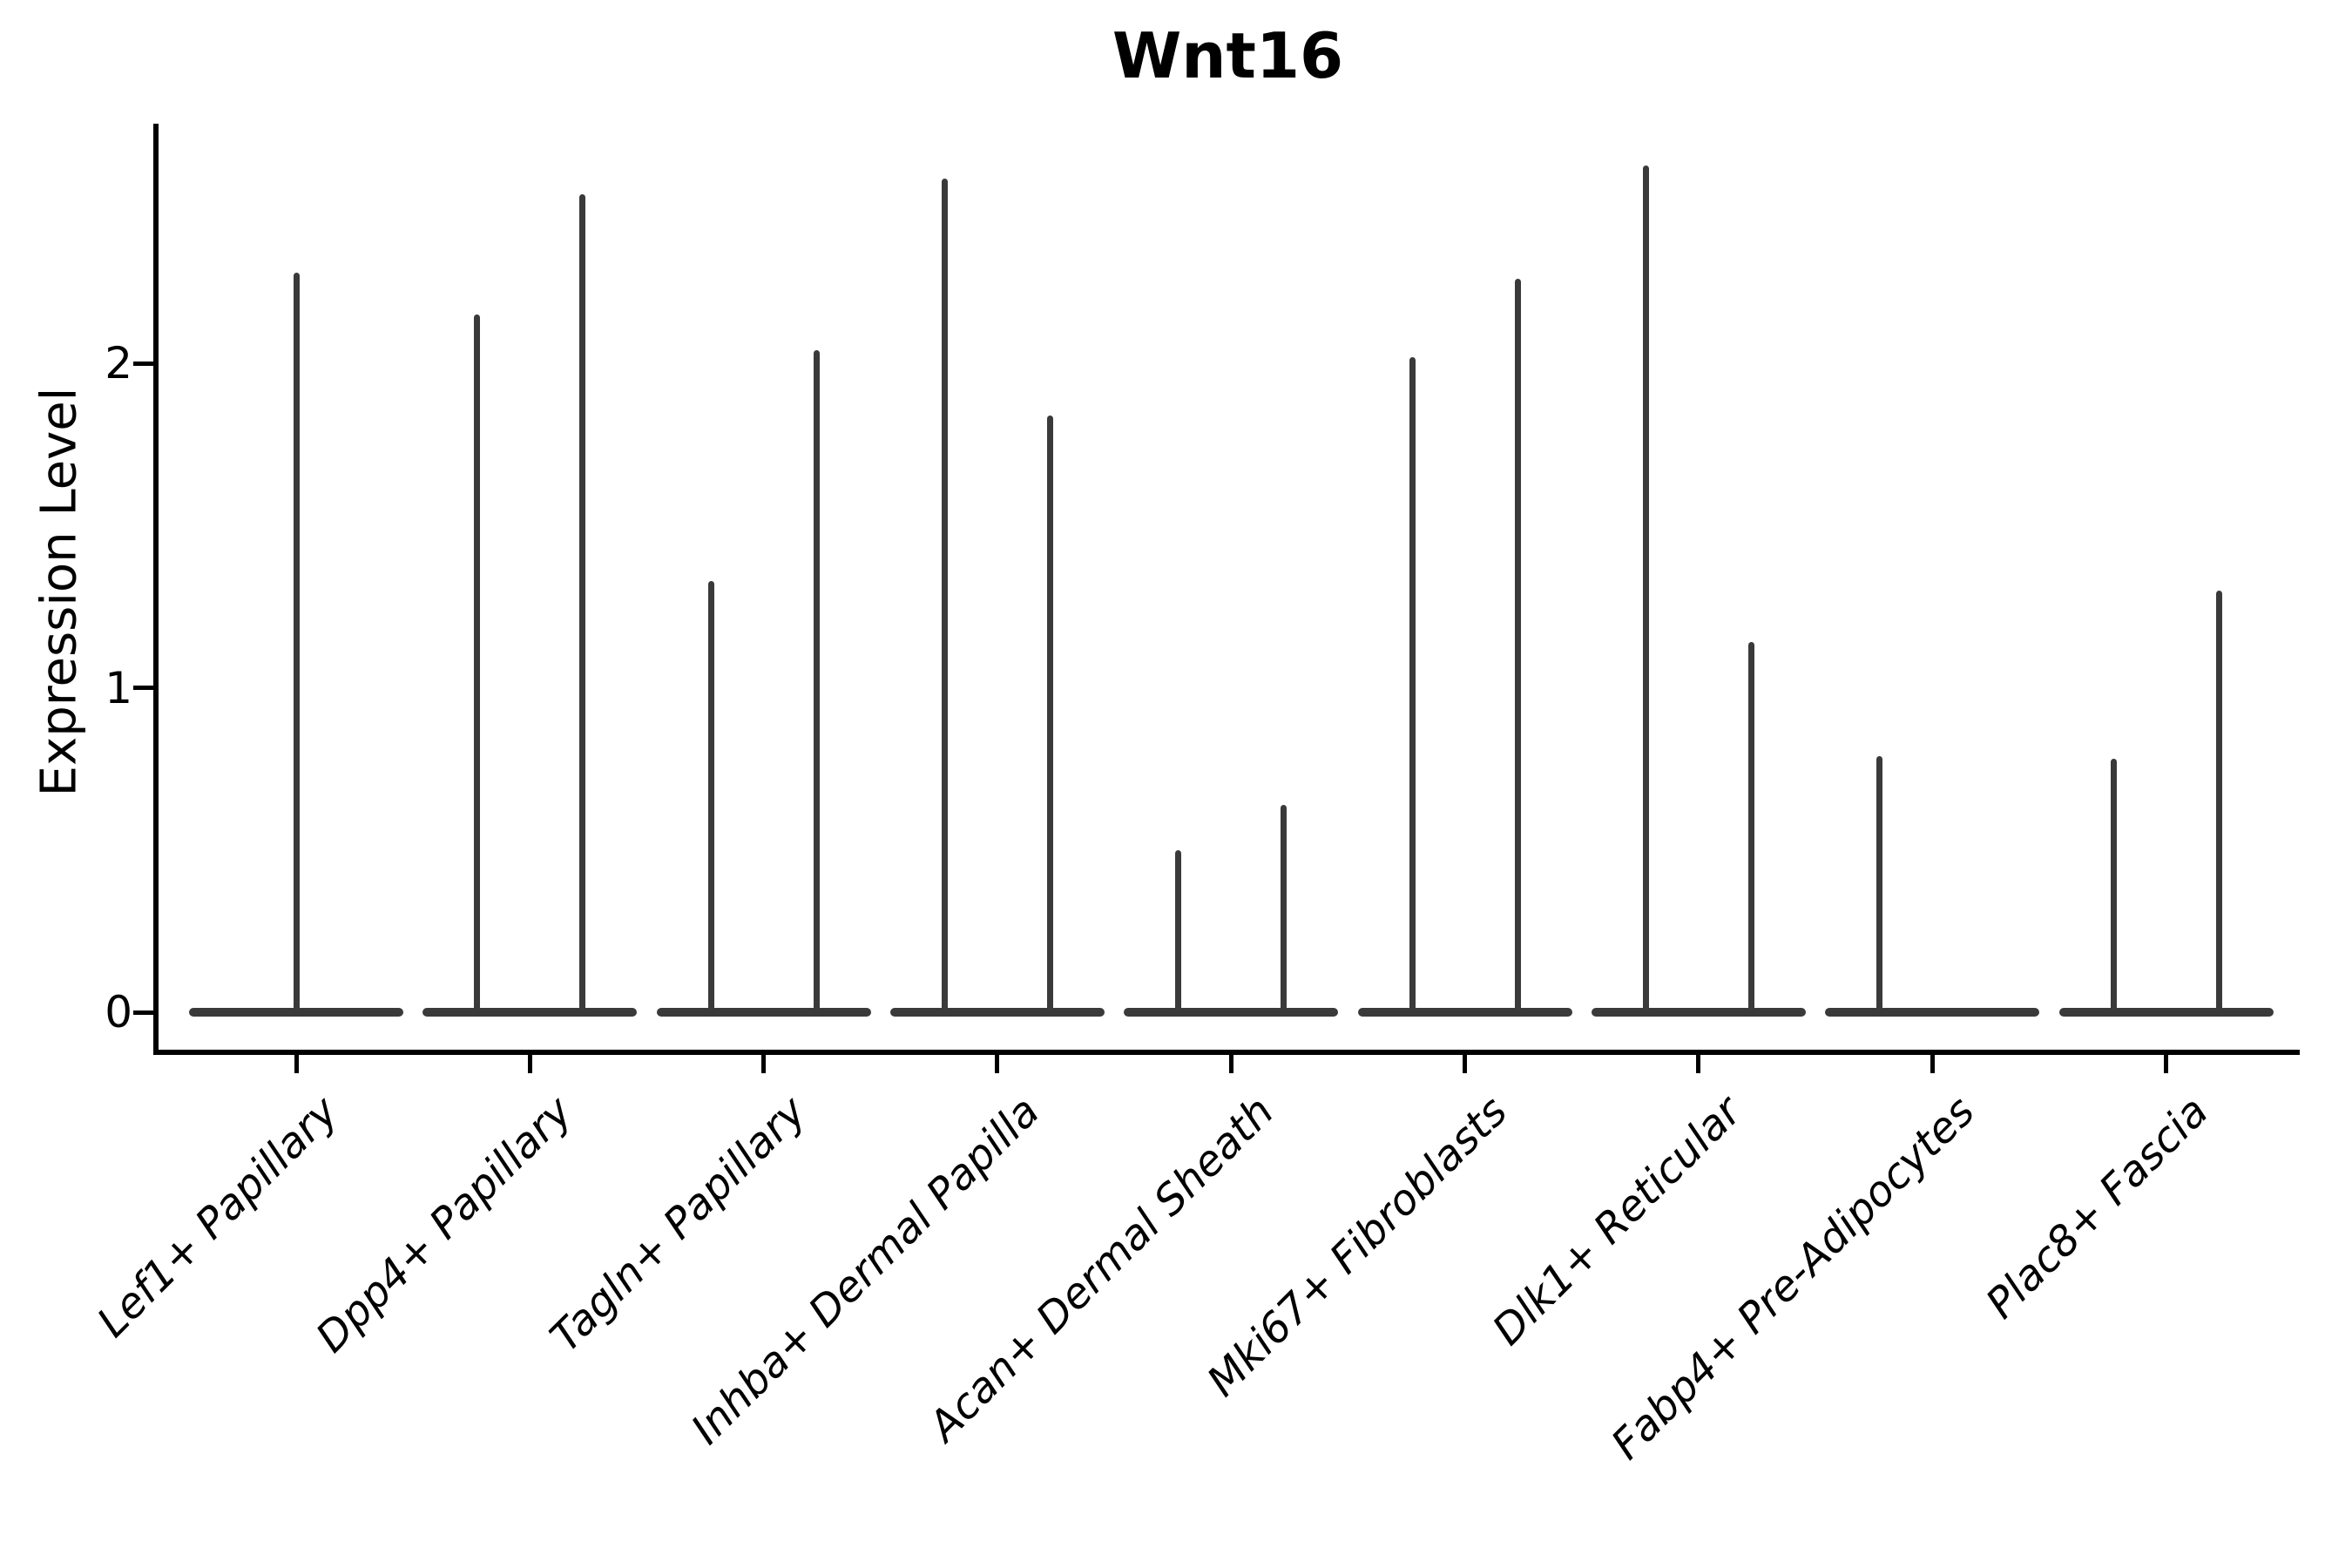 The width and height of the screenshot is (2352, 1568). I want to click on x-tick-label: Dpp4+ Papillary, so click(444, 1224).